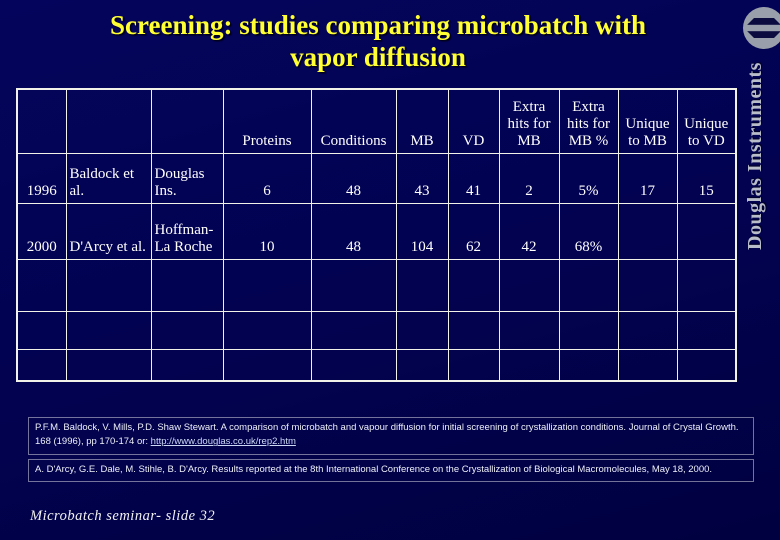  What do you see at coordinates (706, 178) in the screenshot?
I see `cell-unique-vd: 15` at bounding box center [706, 178].